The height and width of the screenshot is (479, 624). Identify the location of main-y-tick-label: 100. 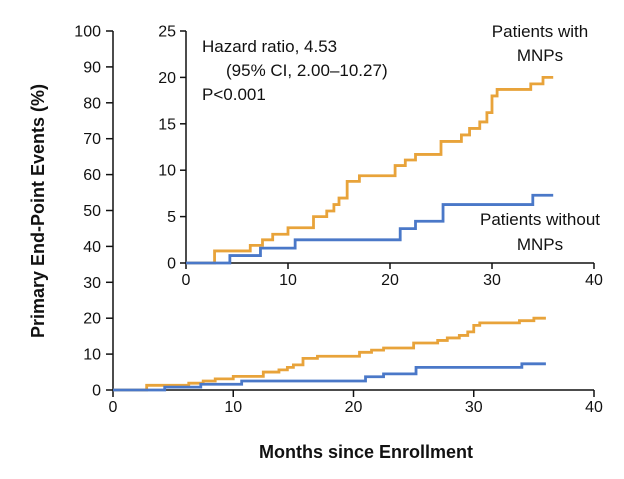
(87, 32).